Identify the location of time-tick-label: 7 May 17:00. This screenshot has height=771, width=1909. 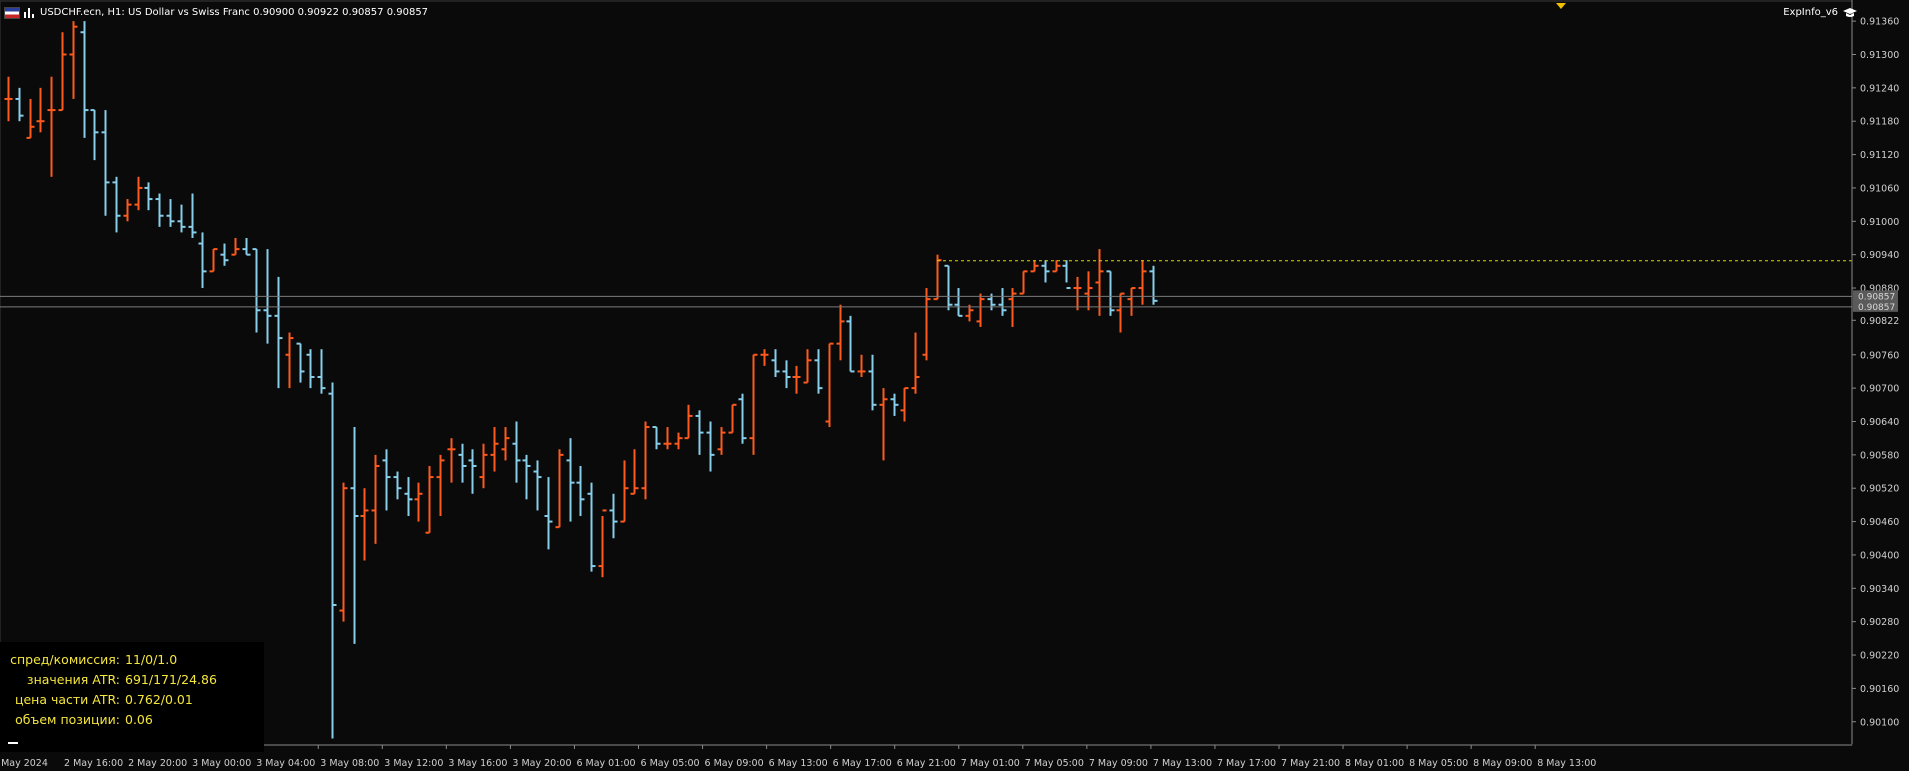
(1246, 763).